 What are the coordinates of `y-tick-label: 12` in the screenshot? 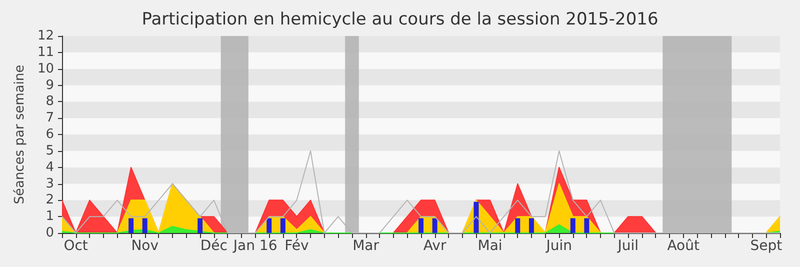 It's located at (45, 36).